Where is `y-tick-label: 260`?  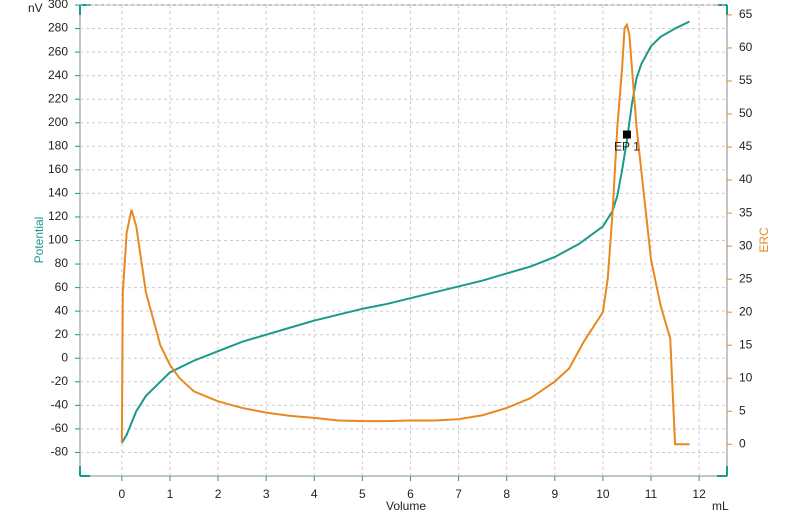
y-tick-label: 260 is located at coordinates (58, 51).